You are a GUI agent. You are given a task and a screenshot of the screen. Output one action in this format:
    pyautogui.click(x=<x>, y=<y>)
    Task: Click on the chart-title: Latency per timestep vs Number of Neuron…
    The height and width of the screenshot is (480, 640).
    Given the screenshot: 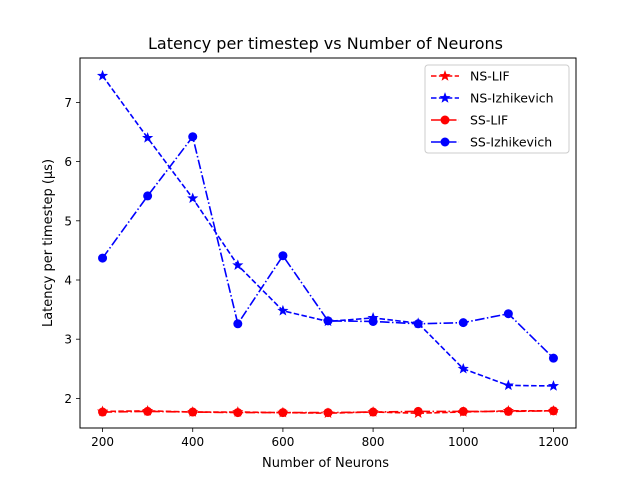 What is the action you would take?
    pyautogui.click(x=325, y=43)
    